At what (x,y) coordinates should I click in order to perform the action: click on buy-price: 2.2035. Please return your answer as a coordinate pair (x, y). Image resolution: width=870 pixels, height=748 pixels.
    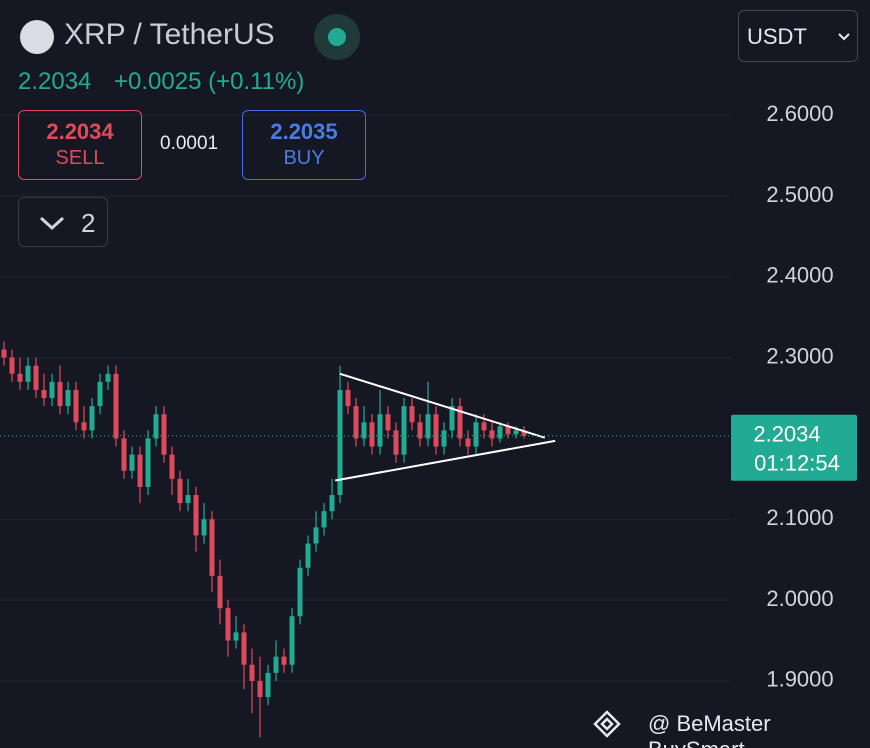
    Looking at the image, I should click on (304, 131).